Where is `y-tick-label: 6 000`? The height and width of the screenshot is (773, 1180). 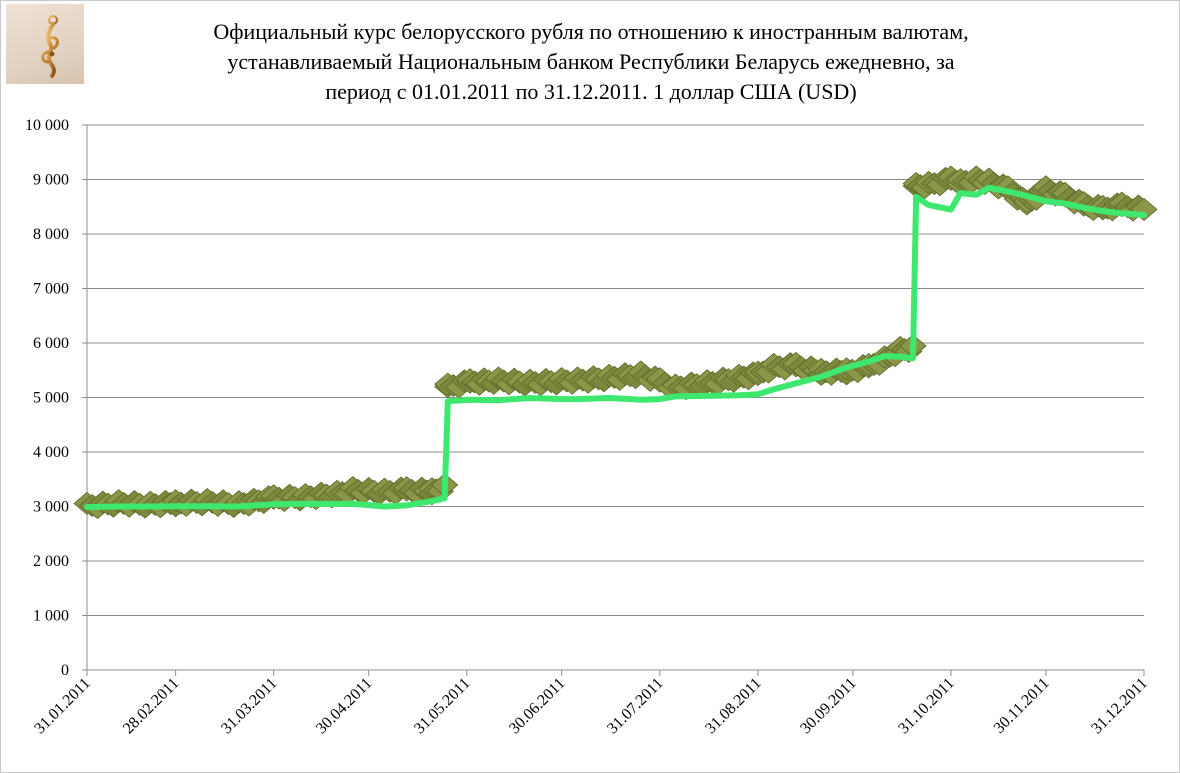 y-tick-label: 6 000 is located at coordinates (51, 343).